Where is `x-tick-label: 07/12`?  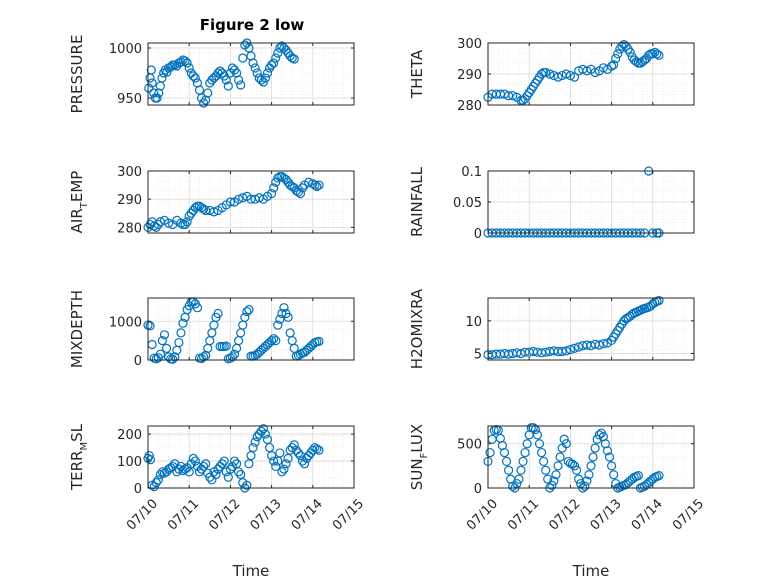
x-tick-label: 07/12 is located at coordinates (564, 514).